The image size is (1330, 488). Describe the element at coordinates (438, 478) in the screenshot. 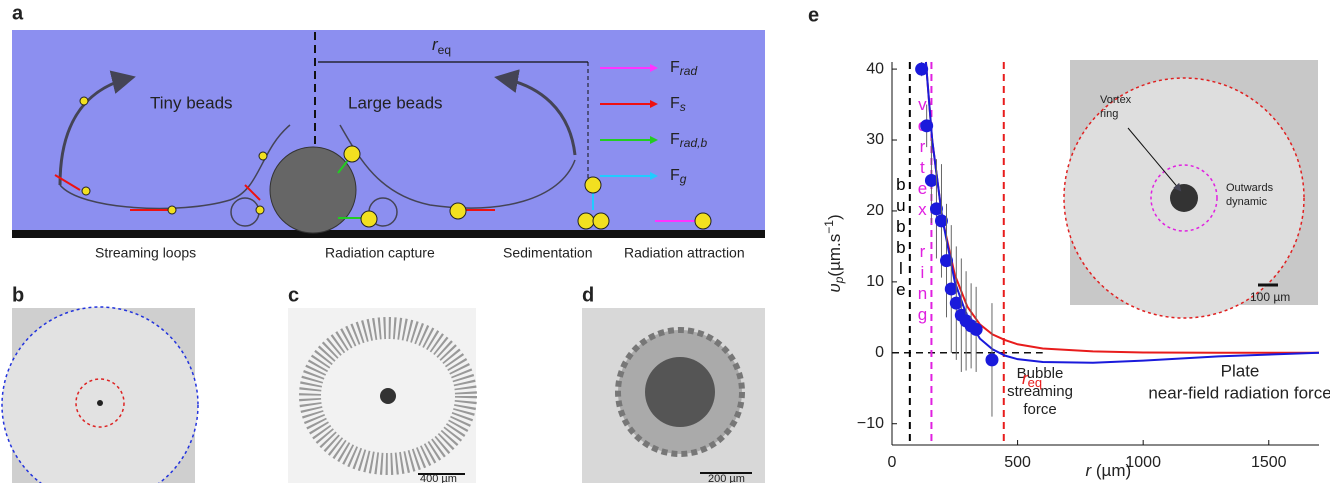

I see `scale-label: 400 µm` at that location.